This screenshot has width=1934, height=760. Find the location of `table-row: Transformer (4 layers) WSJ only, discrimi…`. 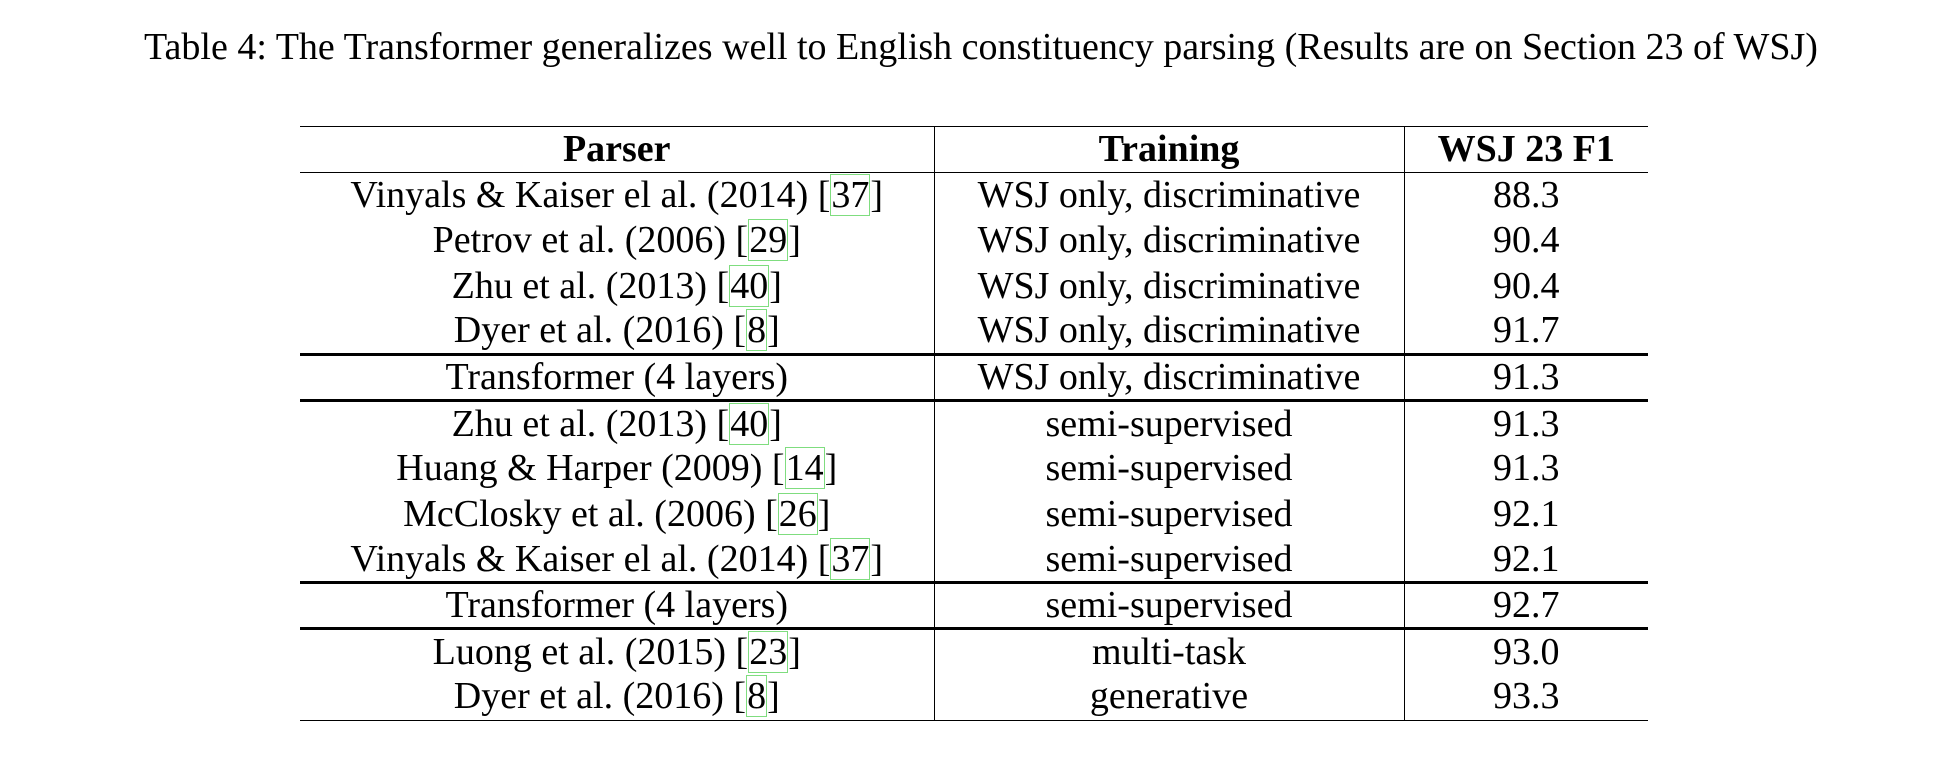

table-row: Transformer (4 layers) WSJ only, discrimi… is located at coordinates (974, 376).